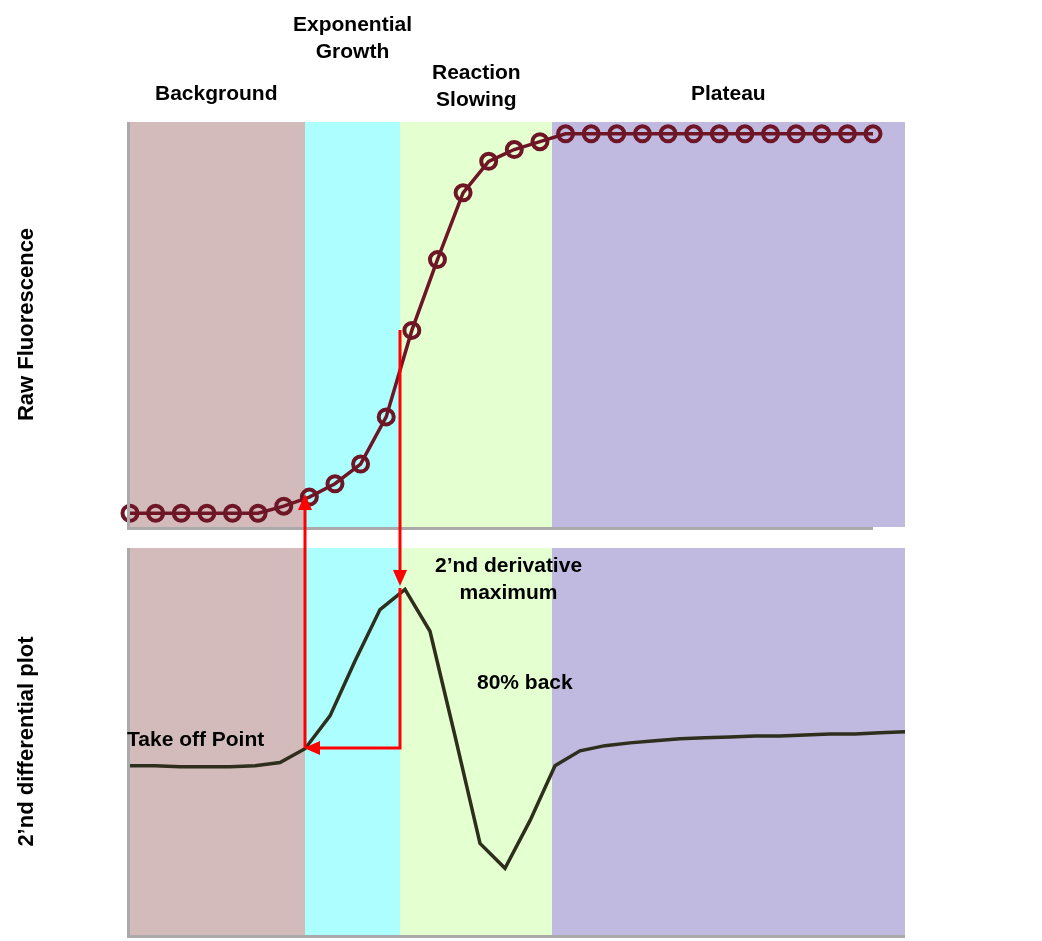 The height and width of the screenshot is (941, 1042). Describe the element at coordinates (476, 85) in the screenshot. I see `text: Reaction Slowing` at that location.